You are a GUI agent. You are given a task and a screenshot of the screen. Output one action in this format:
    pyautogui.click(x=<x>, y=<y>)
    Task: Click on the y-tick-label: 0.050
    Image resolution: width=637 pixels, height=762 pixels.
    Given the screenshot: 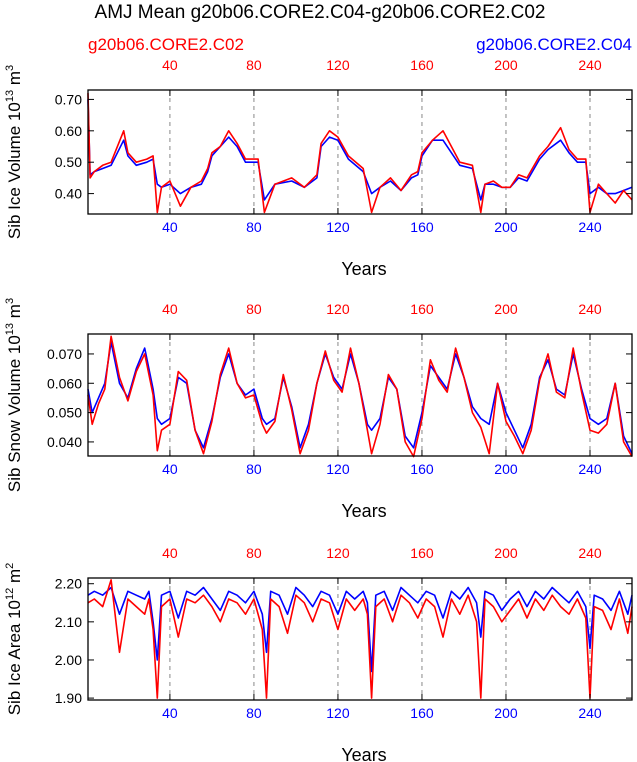 What is the action you would take?
    pyautogui.click(x=64, y=413)
    